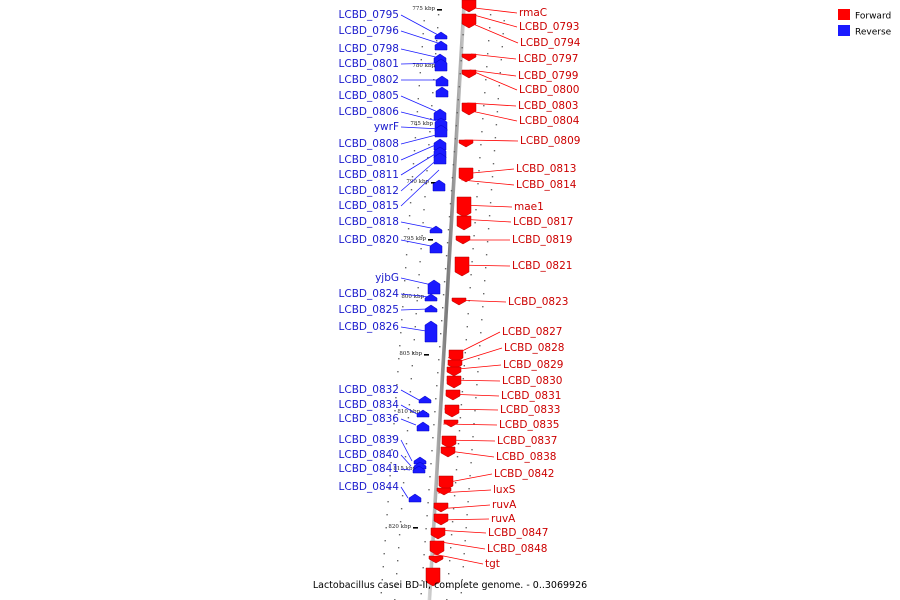  What do you see at coordinates (369, 15) in the screenshot?
I see `reverse-gene-label-lcbd-0795: LCBD_0795` at bounding box center [369, 15].